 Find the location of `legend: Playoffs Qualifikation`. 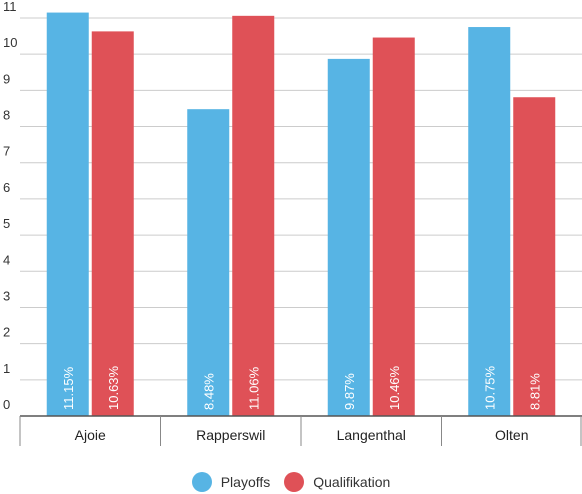

legend: Playoffs Qualifikation is located at coordinates (291, 482).